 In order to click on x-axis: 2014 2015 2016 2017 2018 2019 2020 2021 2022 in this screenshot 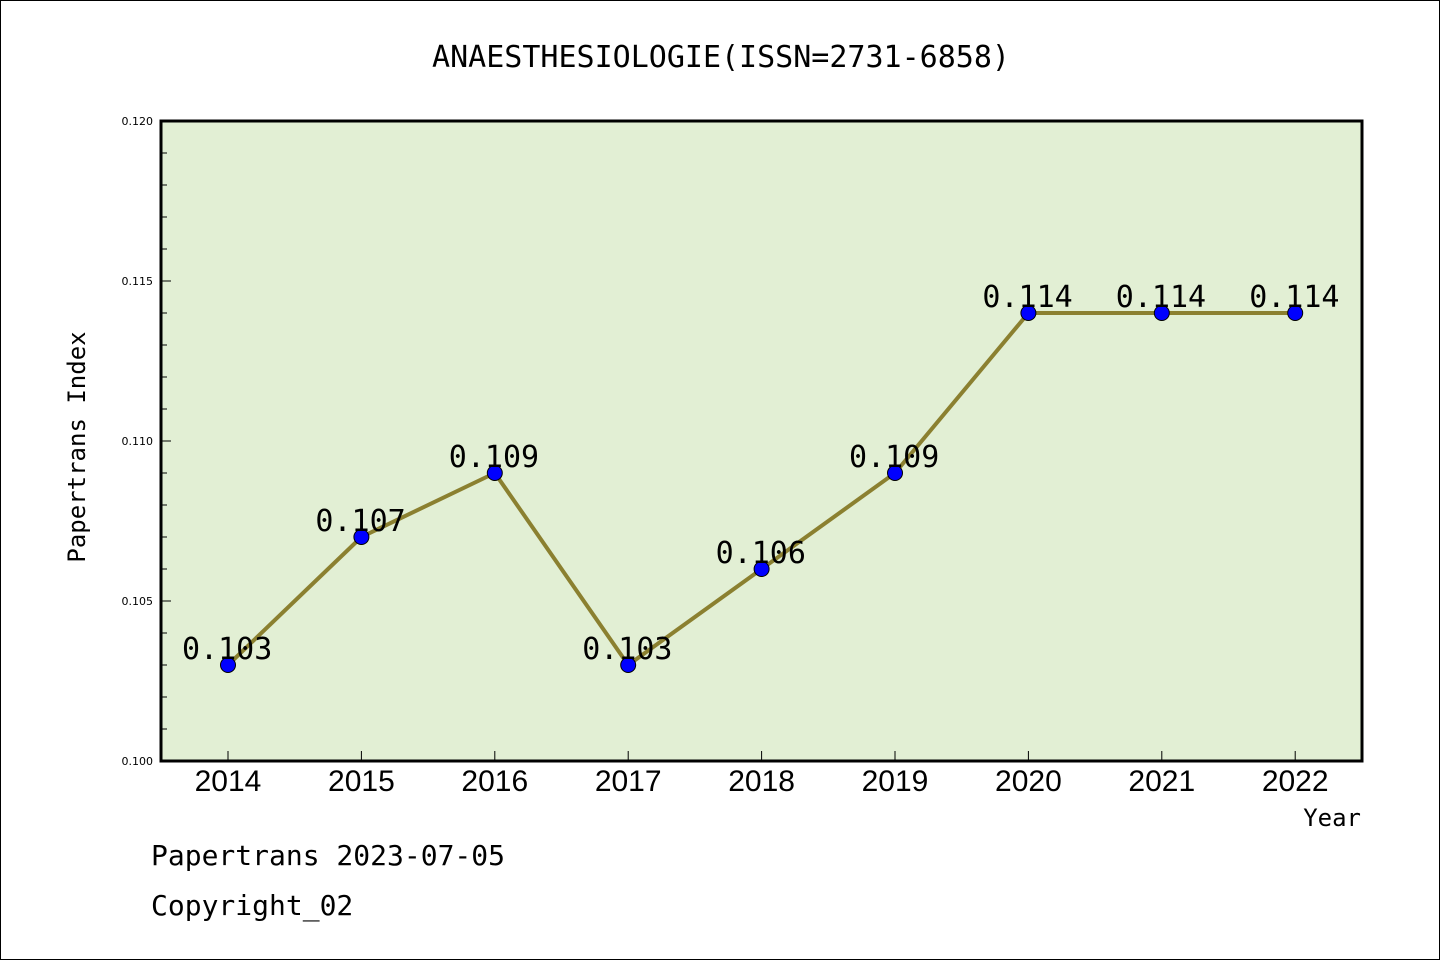, I will do `click(762, 774)`.